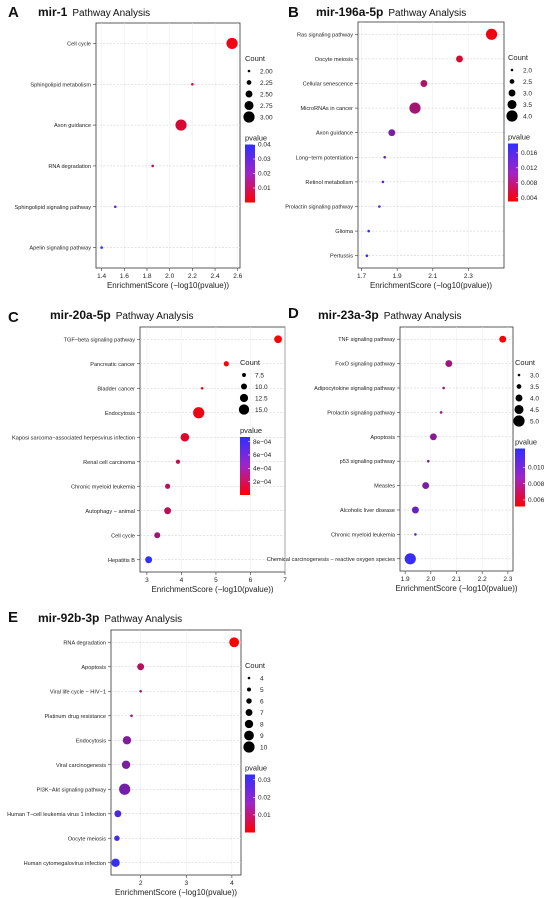 The image size is (550, 898). Describe the element at coordinates (116, 389) in the screenshot. I see `category-label: Bladder cancer` at that location.